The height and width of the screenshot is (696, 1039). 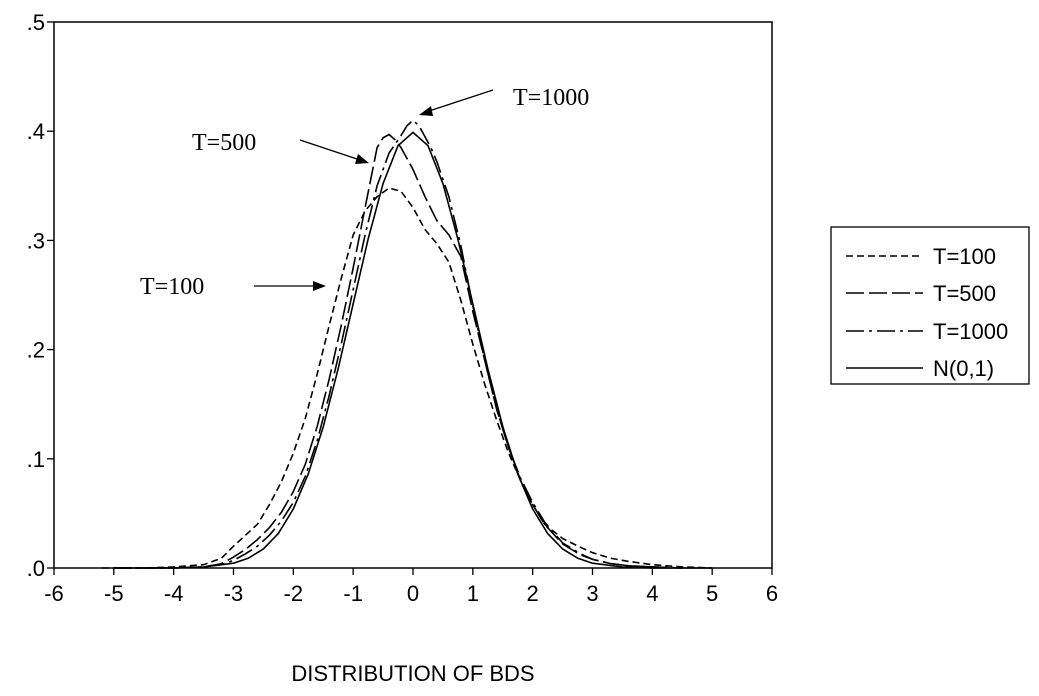 I want to click on legend-label-t500: T=500, so click(x=964, y=293).